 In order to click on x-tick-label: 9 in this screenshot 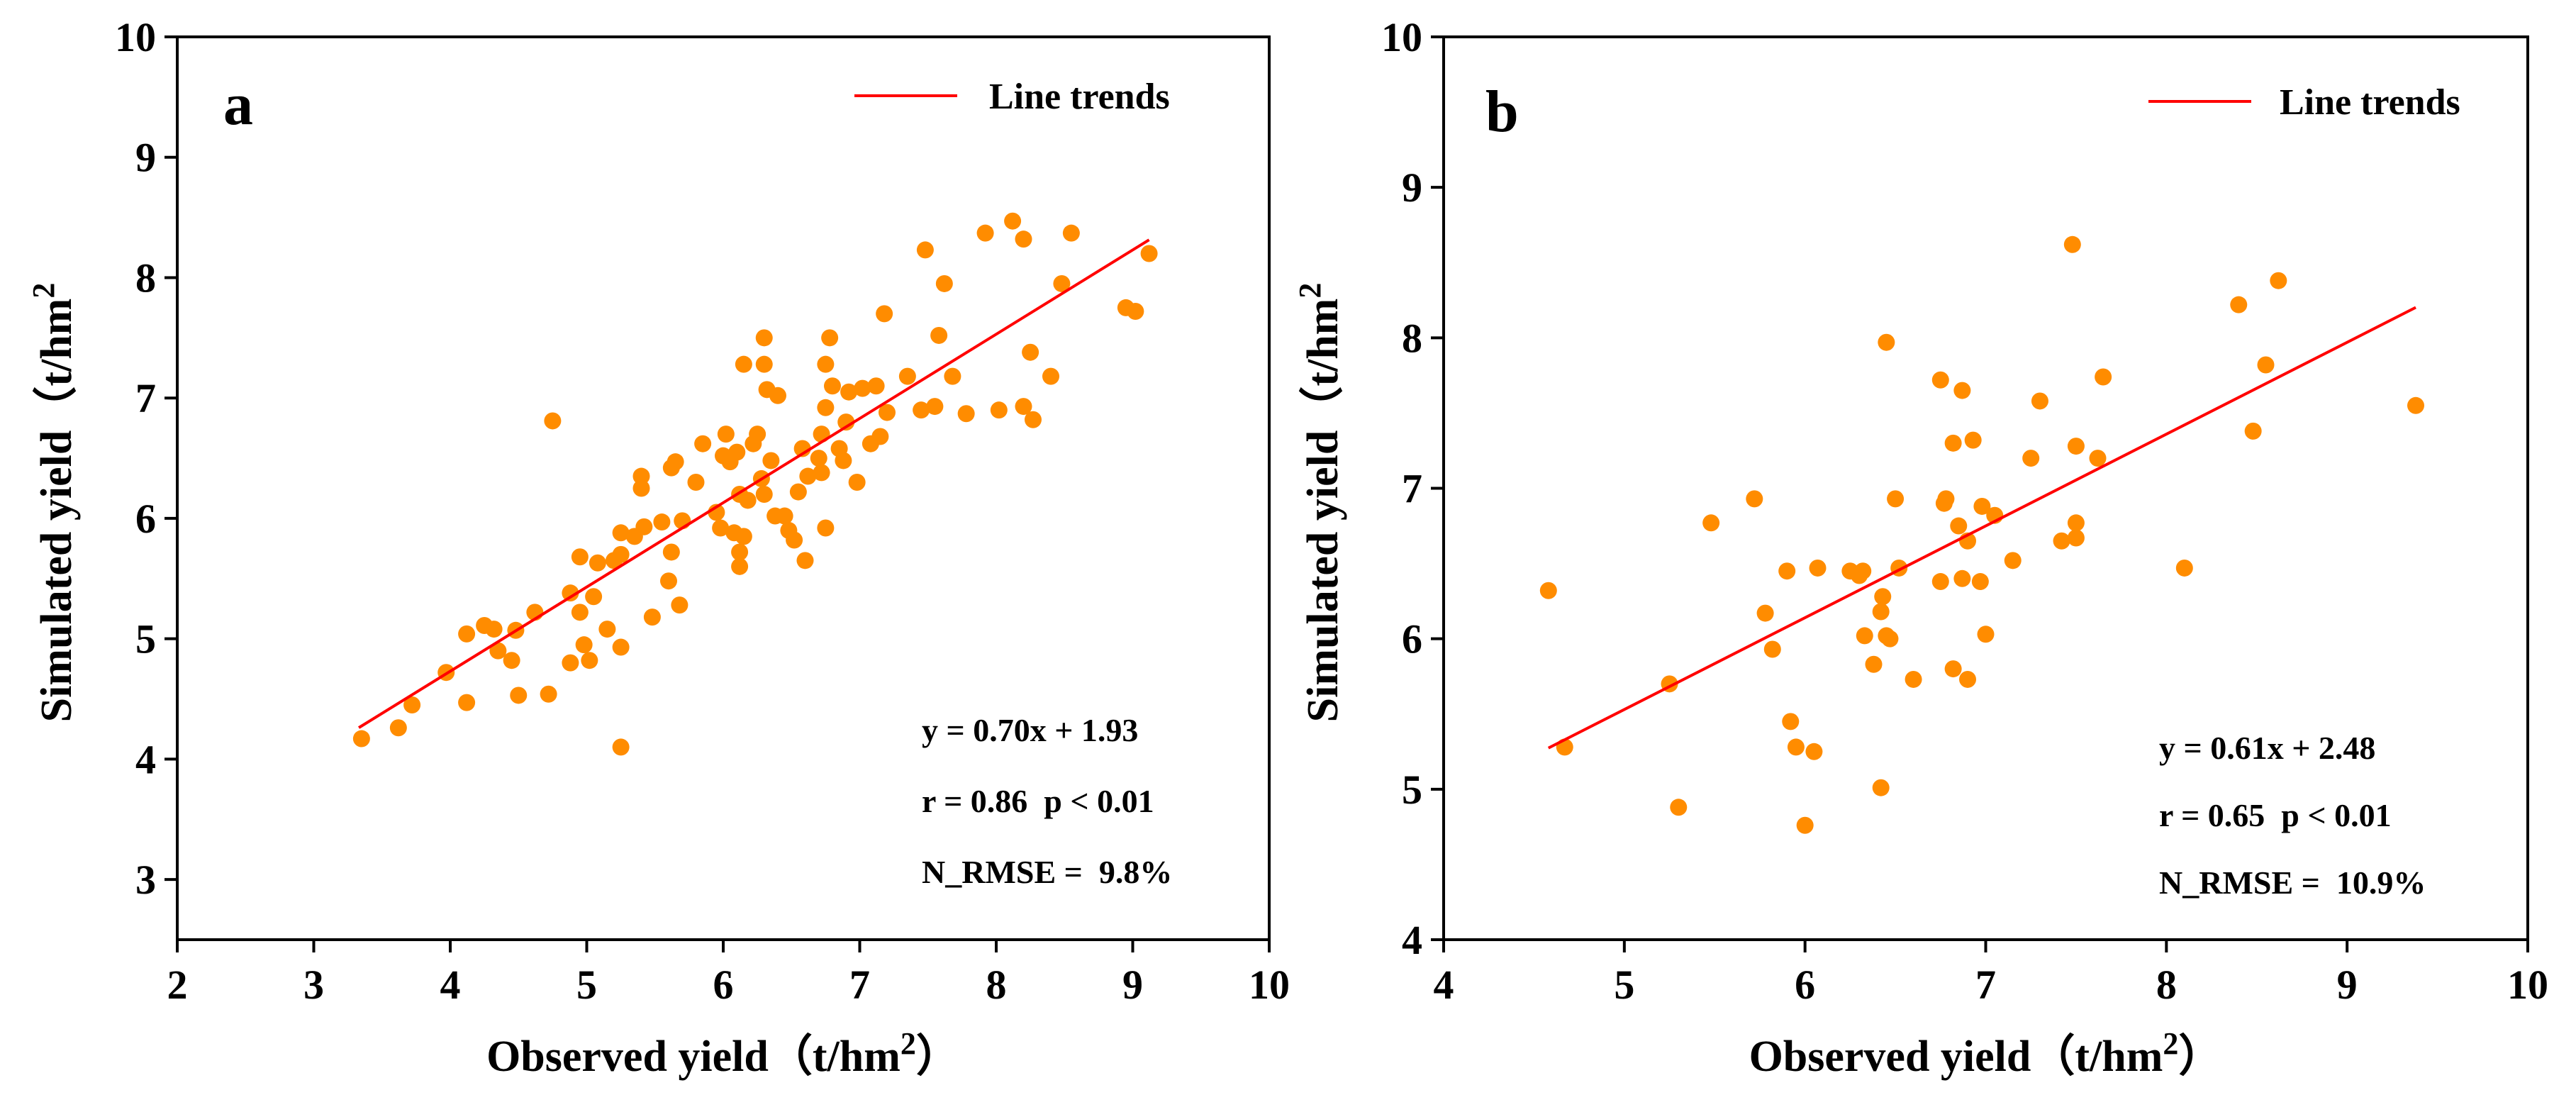, I will do `click(2347, 985)`.